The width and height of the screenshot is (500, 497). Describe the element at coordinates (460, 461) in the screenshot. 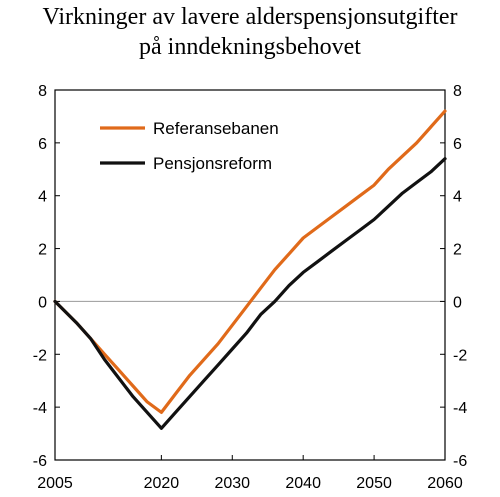

I see `y-tick-label-right: -6` at that location.